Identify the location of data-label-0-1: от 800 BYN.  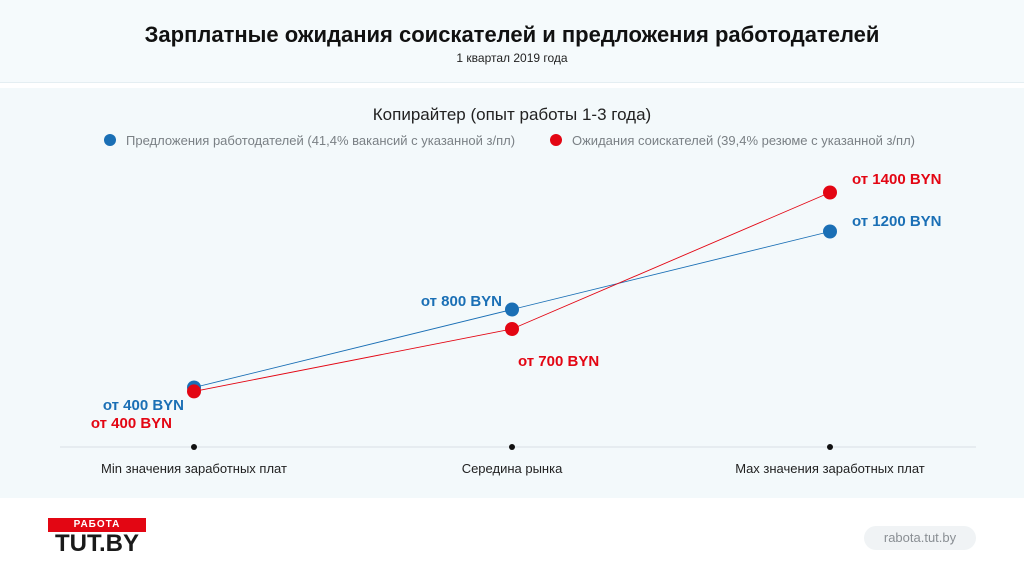
(461, 301).